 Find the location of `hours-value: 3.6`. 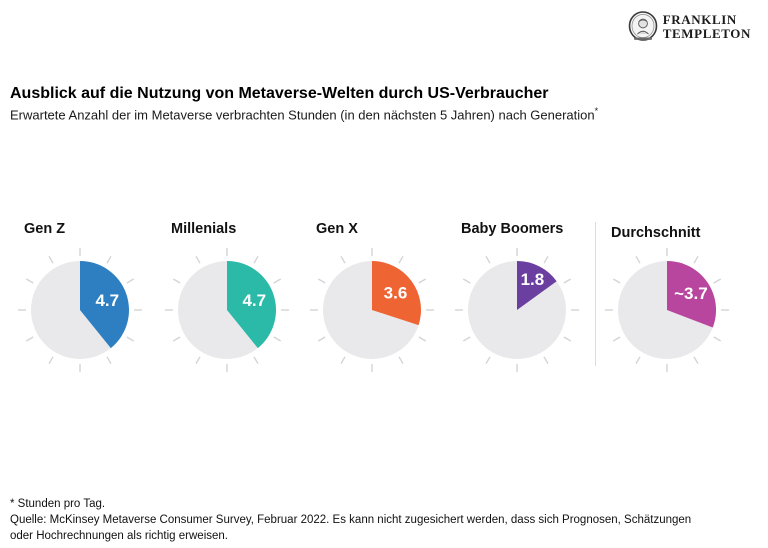

hours-value: 3.6 is located at coordinates (396, 293).